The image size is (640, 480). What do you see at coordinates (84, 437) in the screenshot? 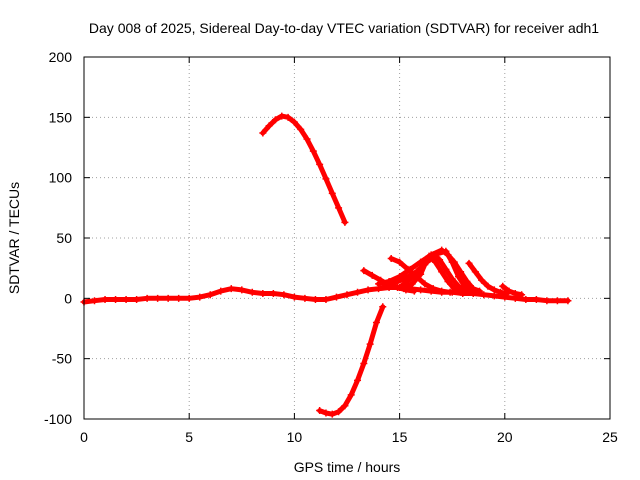
I see `x-tick-label: 0` at bounding box center [84, 437].